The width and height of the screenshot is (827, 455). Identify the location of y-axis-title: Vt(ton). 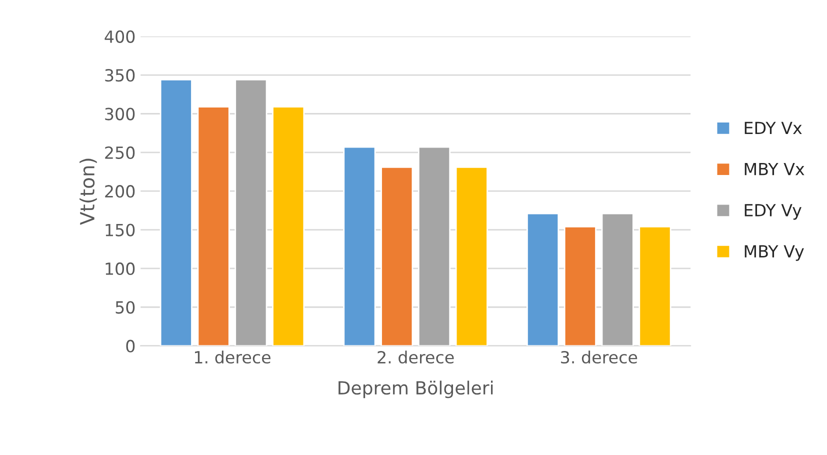
(88, 191).